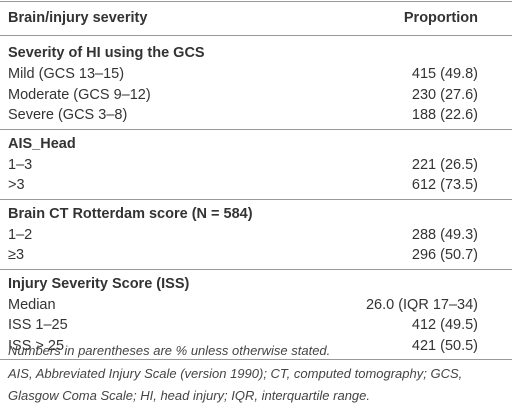  What do you see at coordinates (16, 255) in the screenshot?
I see `row-label: ≥3` at bounding box center [16, 255].